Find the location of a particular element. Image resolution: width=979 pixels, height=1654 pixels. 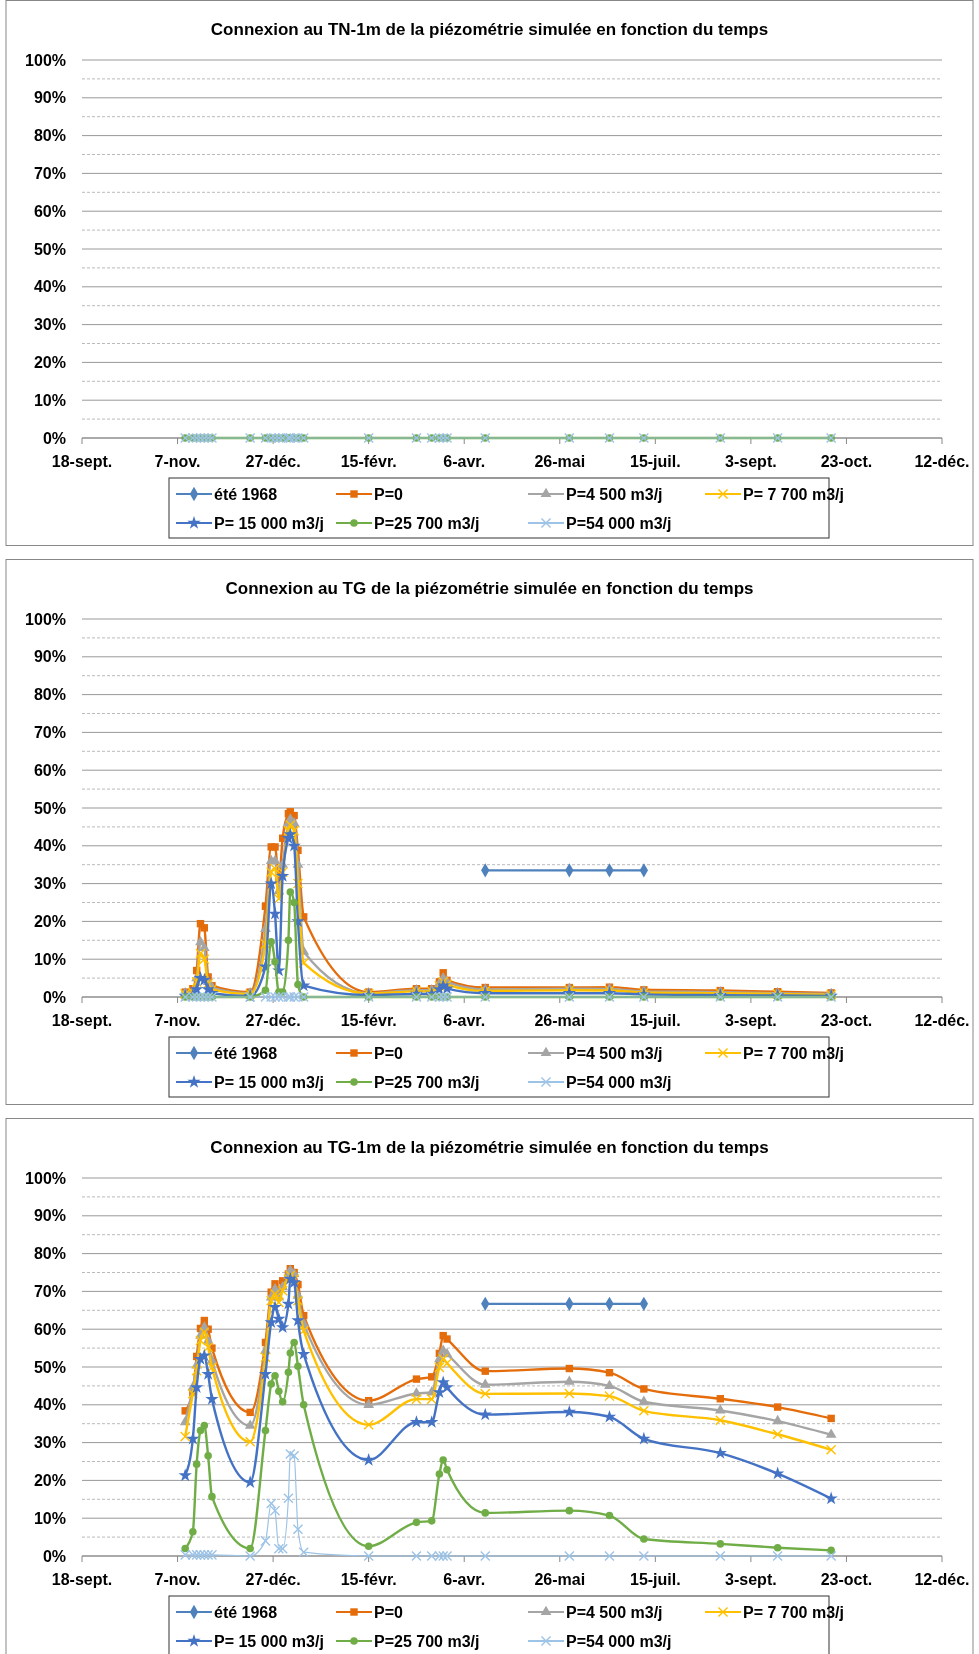

chart-title: Connexion au TG-1m de la piézométrie simulée en fonction du temps is located at coordinates (489, 1147).